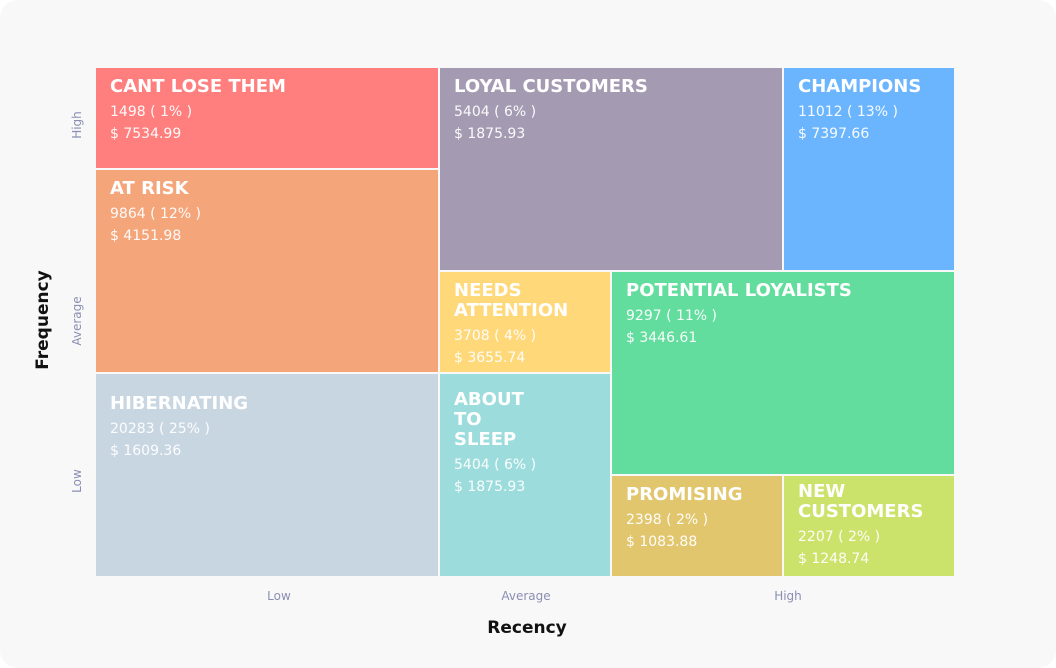 The height and width of the screenshot is (668, 1056). What do you see at coordinates (151, 112) in the screenshot?
I see `segment-count: 1498 ( 1% )` at bounding box center [151, 112].